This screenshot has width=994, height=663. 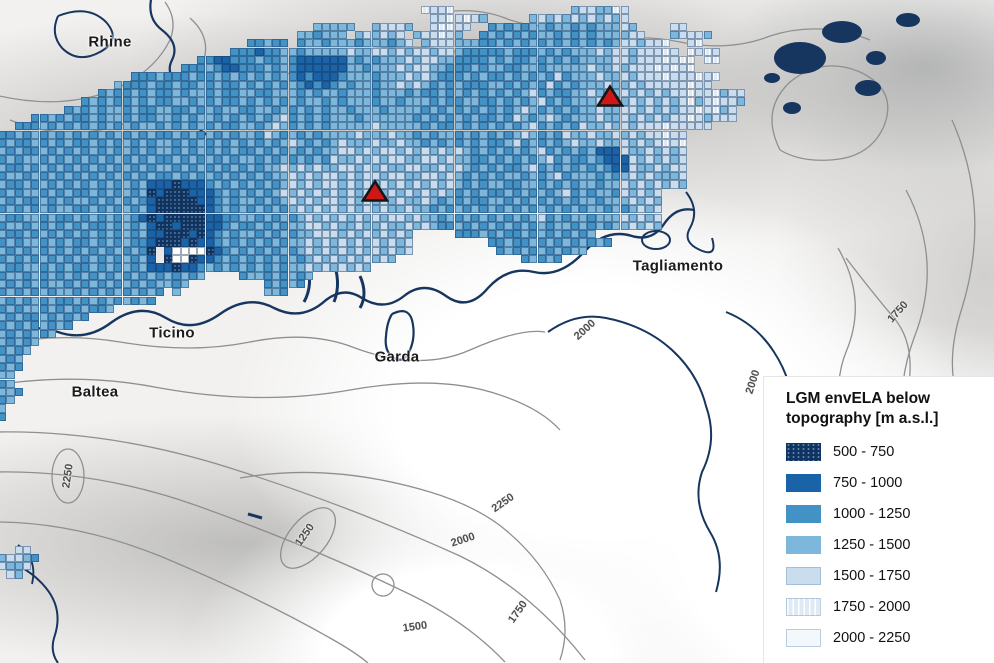 I want to click on river-tagliamento, so click(x=700, y=222).